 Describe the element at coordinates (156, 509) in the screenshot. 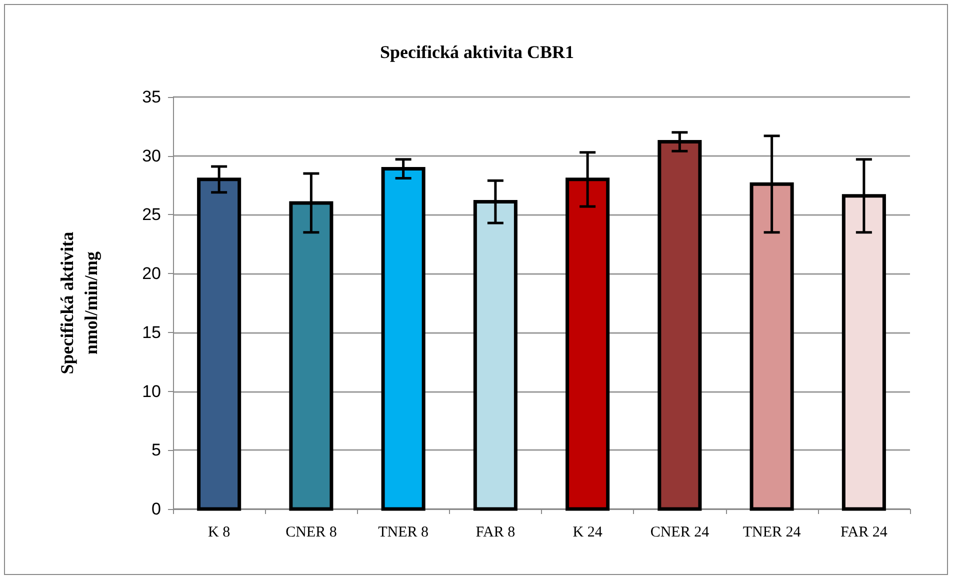

I see `y-tick-label: 0` at that location.